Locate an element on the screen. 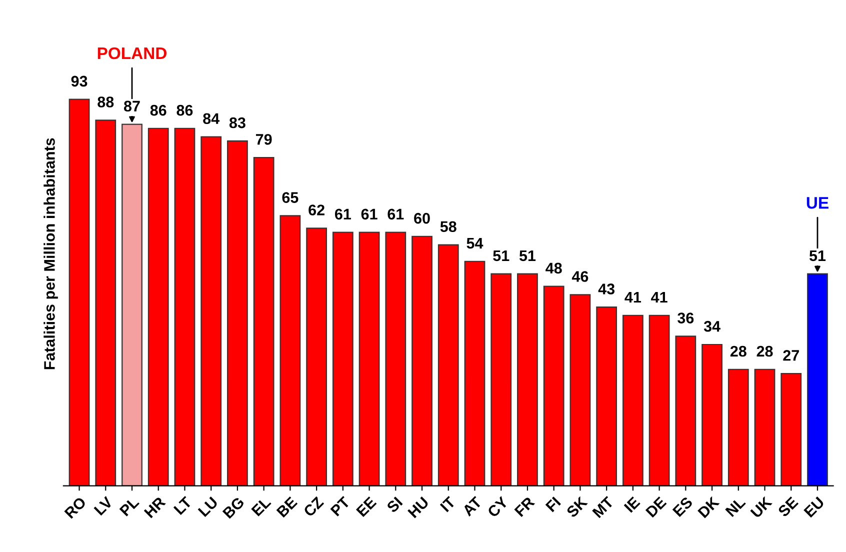  data-label: 36 is located at coordinates (686, 318).